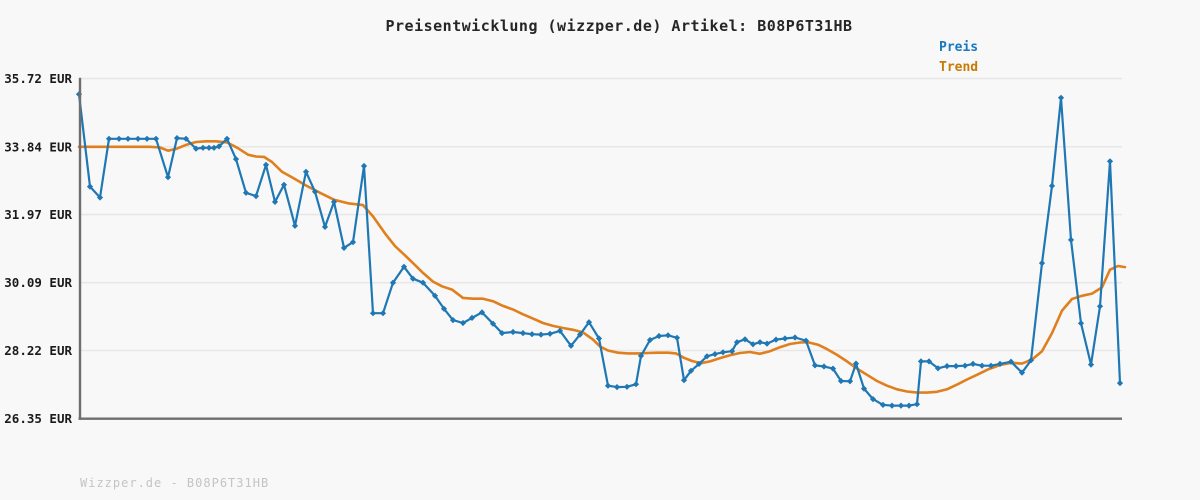  I want to click on y-tick-label: 31.97 EUR, so click(38, 214).